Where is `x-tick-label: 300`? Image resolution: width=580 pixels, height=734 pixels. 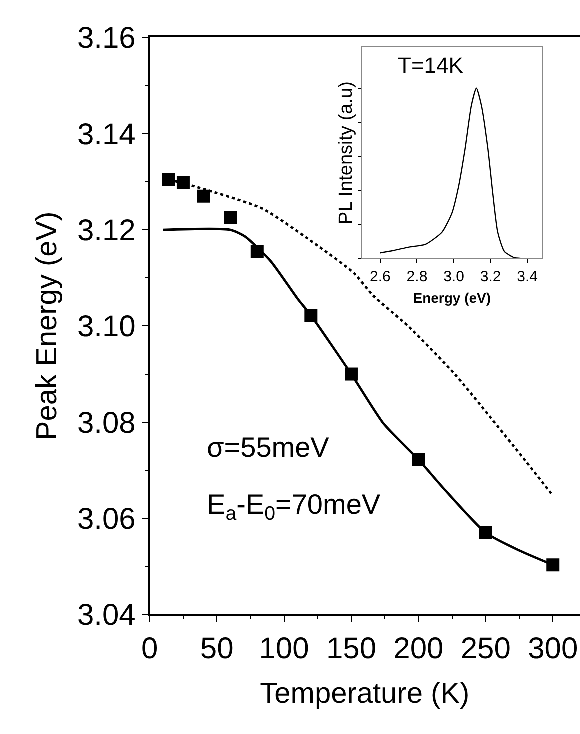
x-tick-label: 300 is located at coordinates (553, 649).